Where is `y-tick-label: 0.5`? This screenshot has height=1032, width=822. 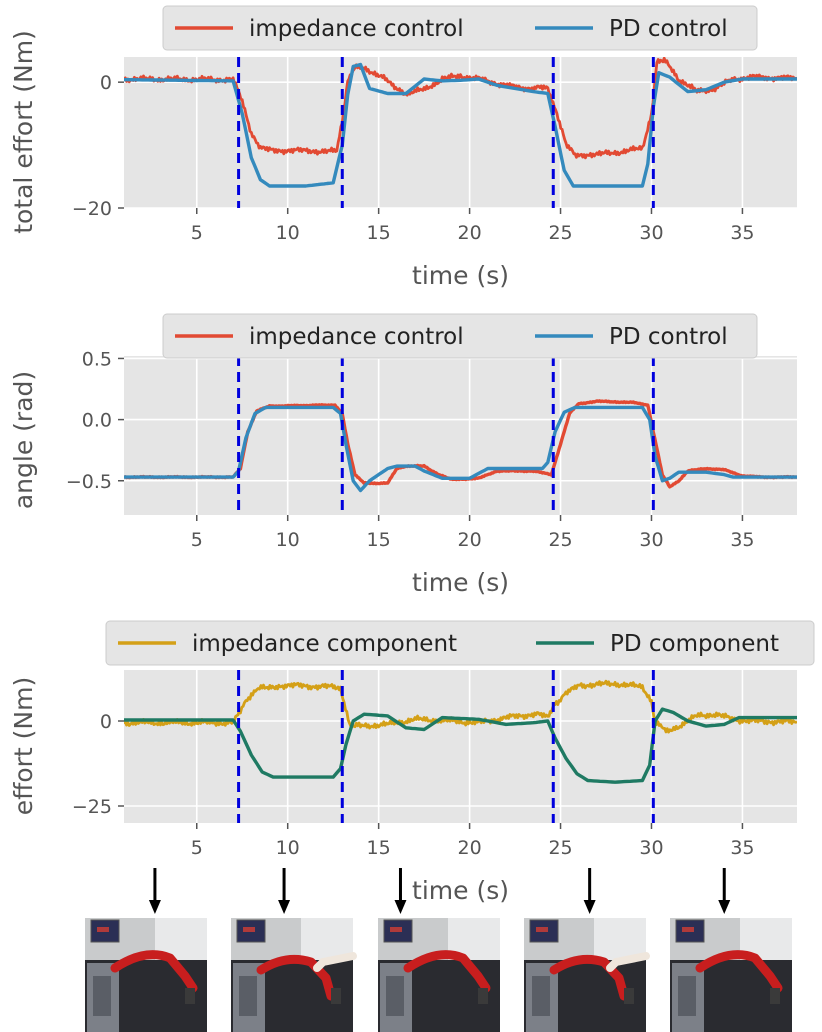 y-tick-label: 0.5 is located at coordinates (97, 359).